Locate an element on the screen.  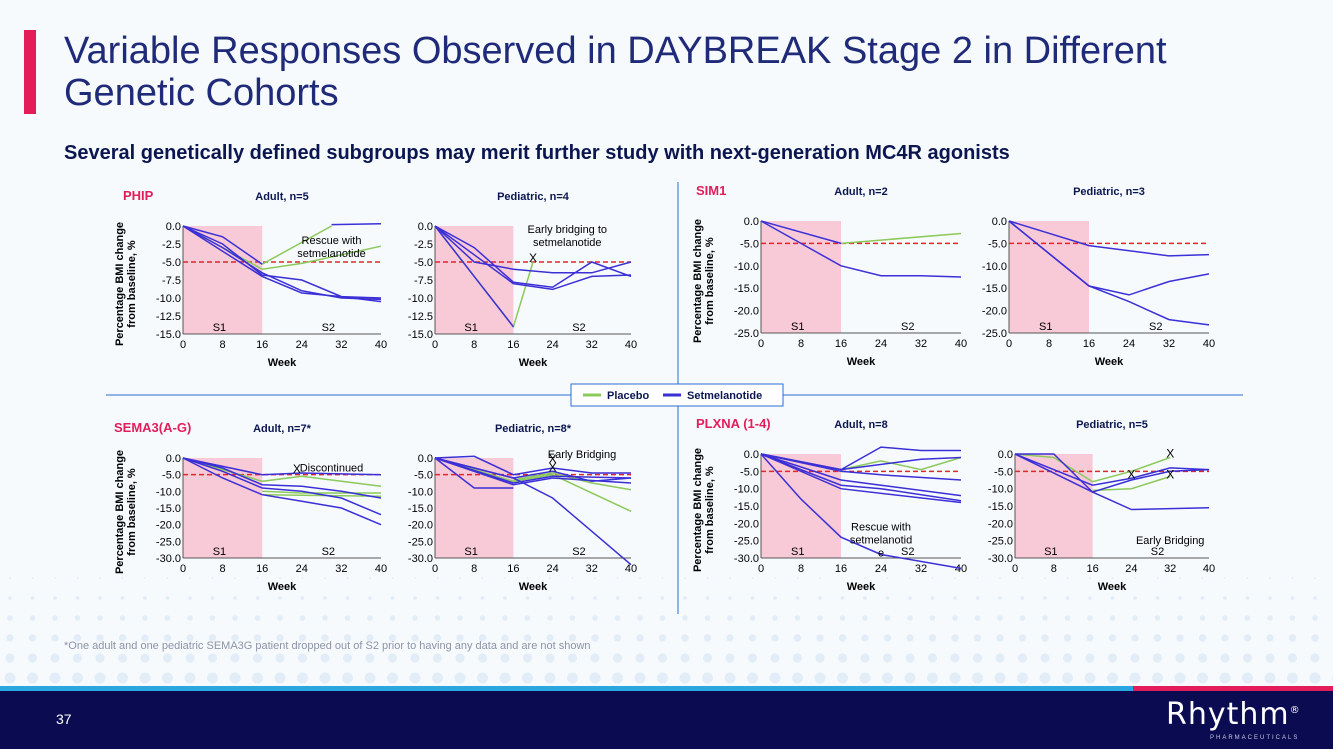
y-tick-label: -30.0 is located at coordinates (420, 559).